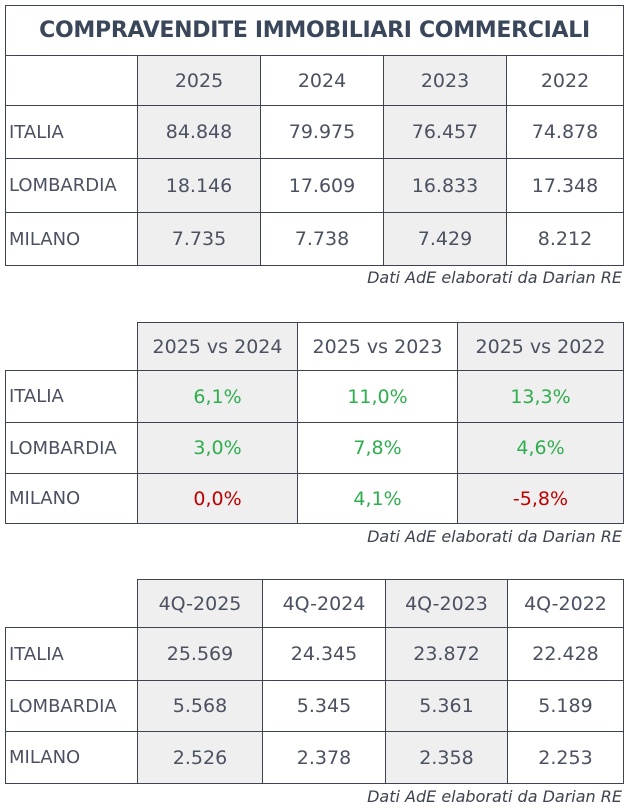 The height and width of the screenshot is (812, 630). What do you see at coordinates (217, 346) in the screenshot?
I see `column-header: 2025 vs 2024` at bounding box center [217, 346].